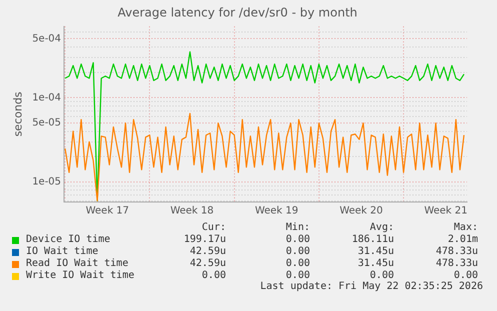 The width and height of the screenshot is (497, 311). What do you see at coordinates (80, 276) in the screenshot?
I see `legend-label: Write IO Wait time` at bounding box center [80, 276].